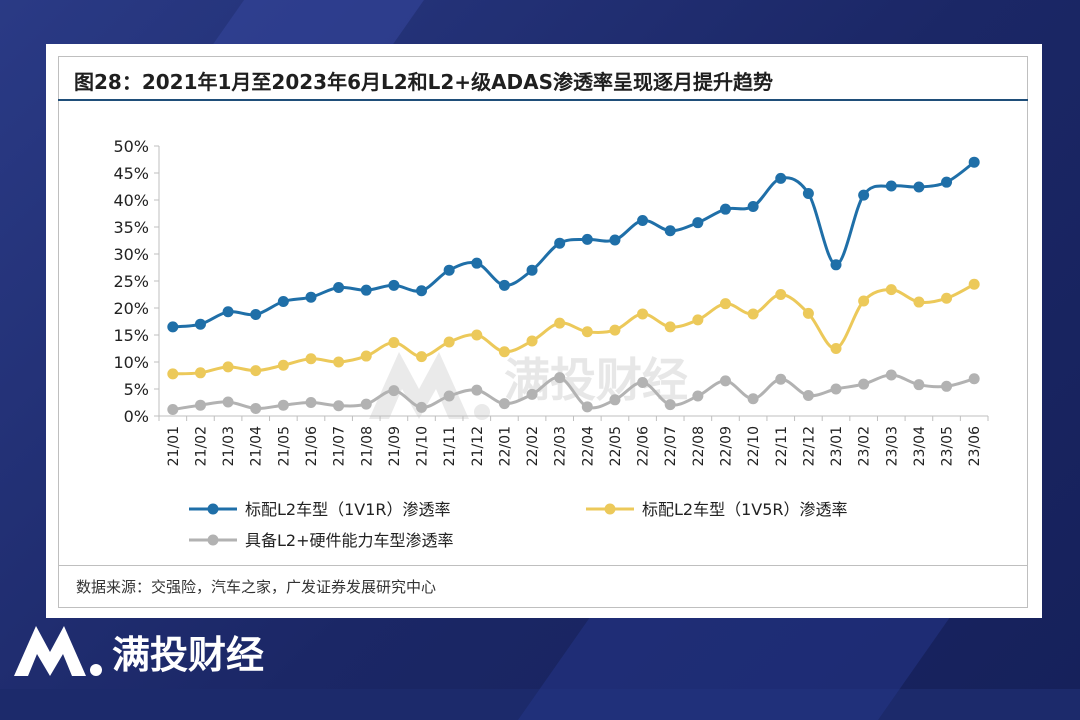  What do you see at coordinates (865, 446) in the screenshot?
I see `x-tick-label: 23/02` at bounding box center [865, 446].